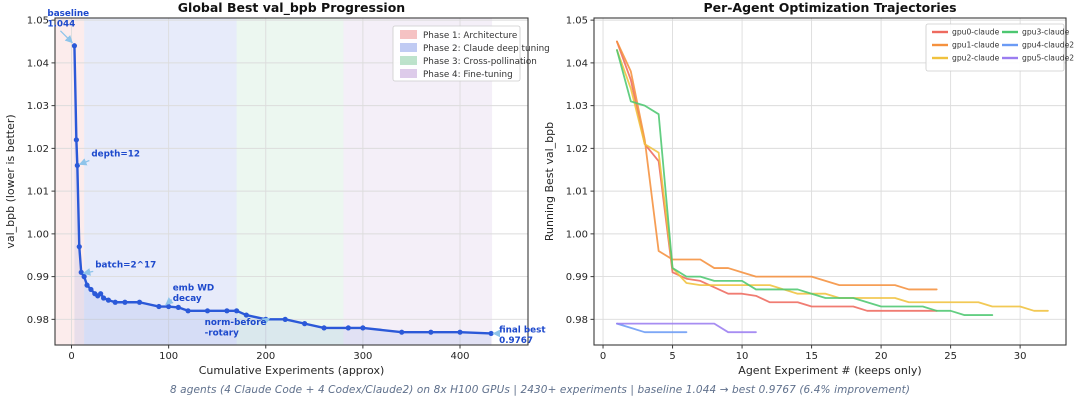  Describe the element at coordinates (408, 34) in the screenshot. I see `legend-swatch-phase-1-architecture` at that location.